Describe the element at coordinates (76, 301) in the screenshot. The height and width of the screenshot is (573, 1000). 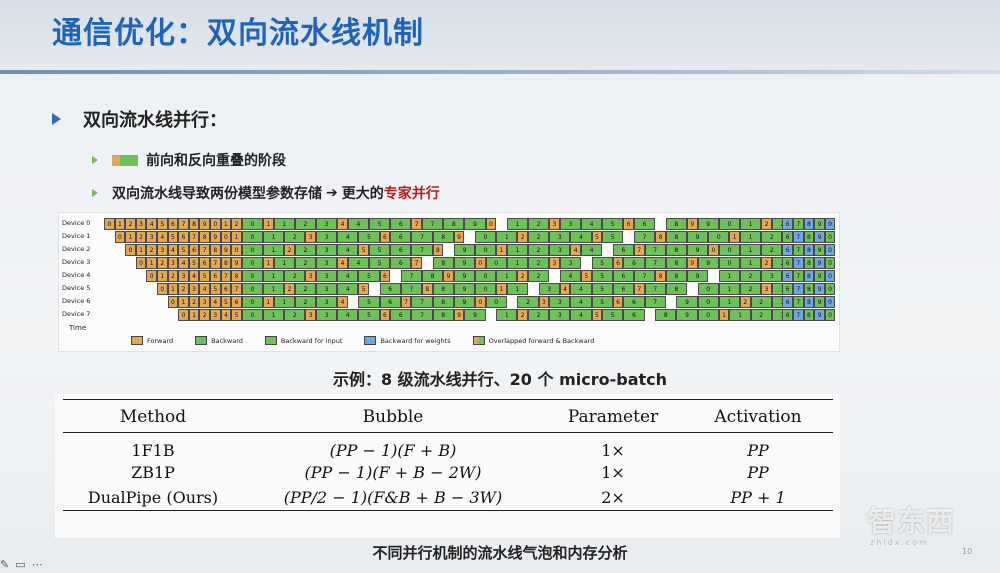
I see `device-label: Device 6` at that location.